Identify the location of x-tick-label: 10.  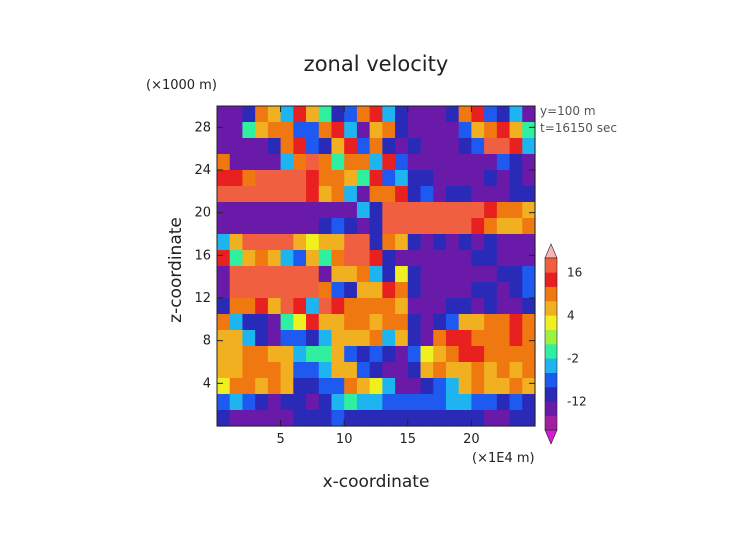
(344, 439).